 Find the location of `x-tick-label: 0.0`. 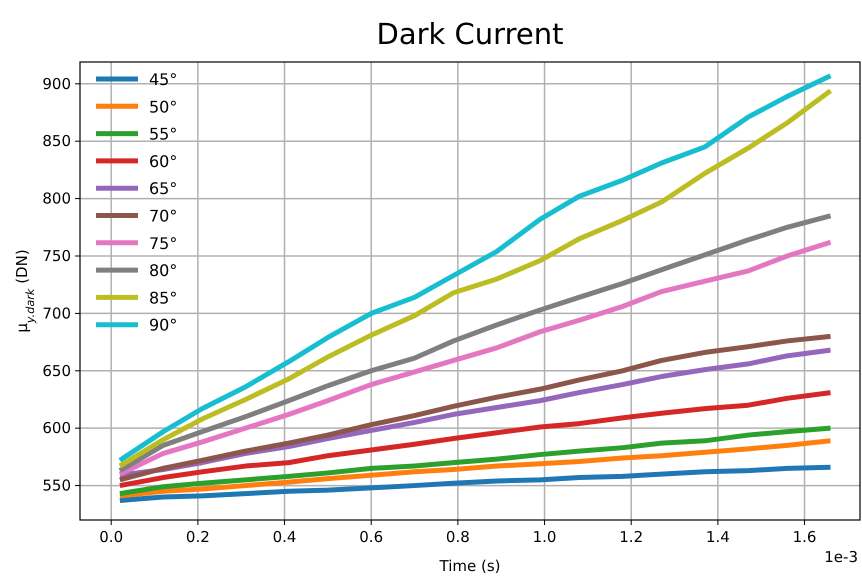

x-tick-label: 0.0 is located at coordinates (111, 537).